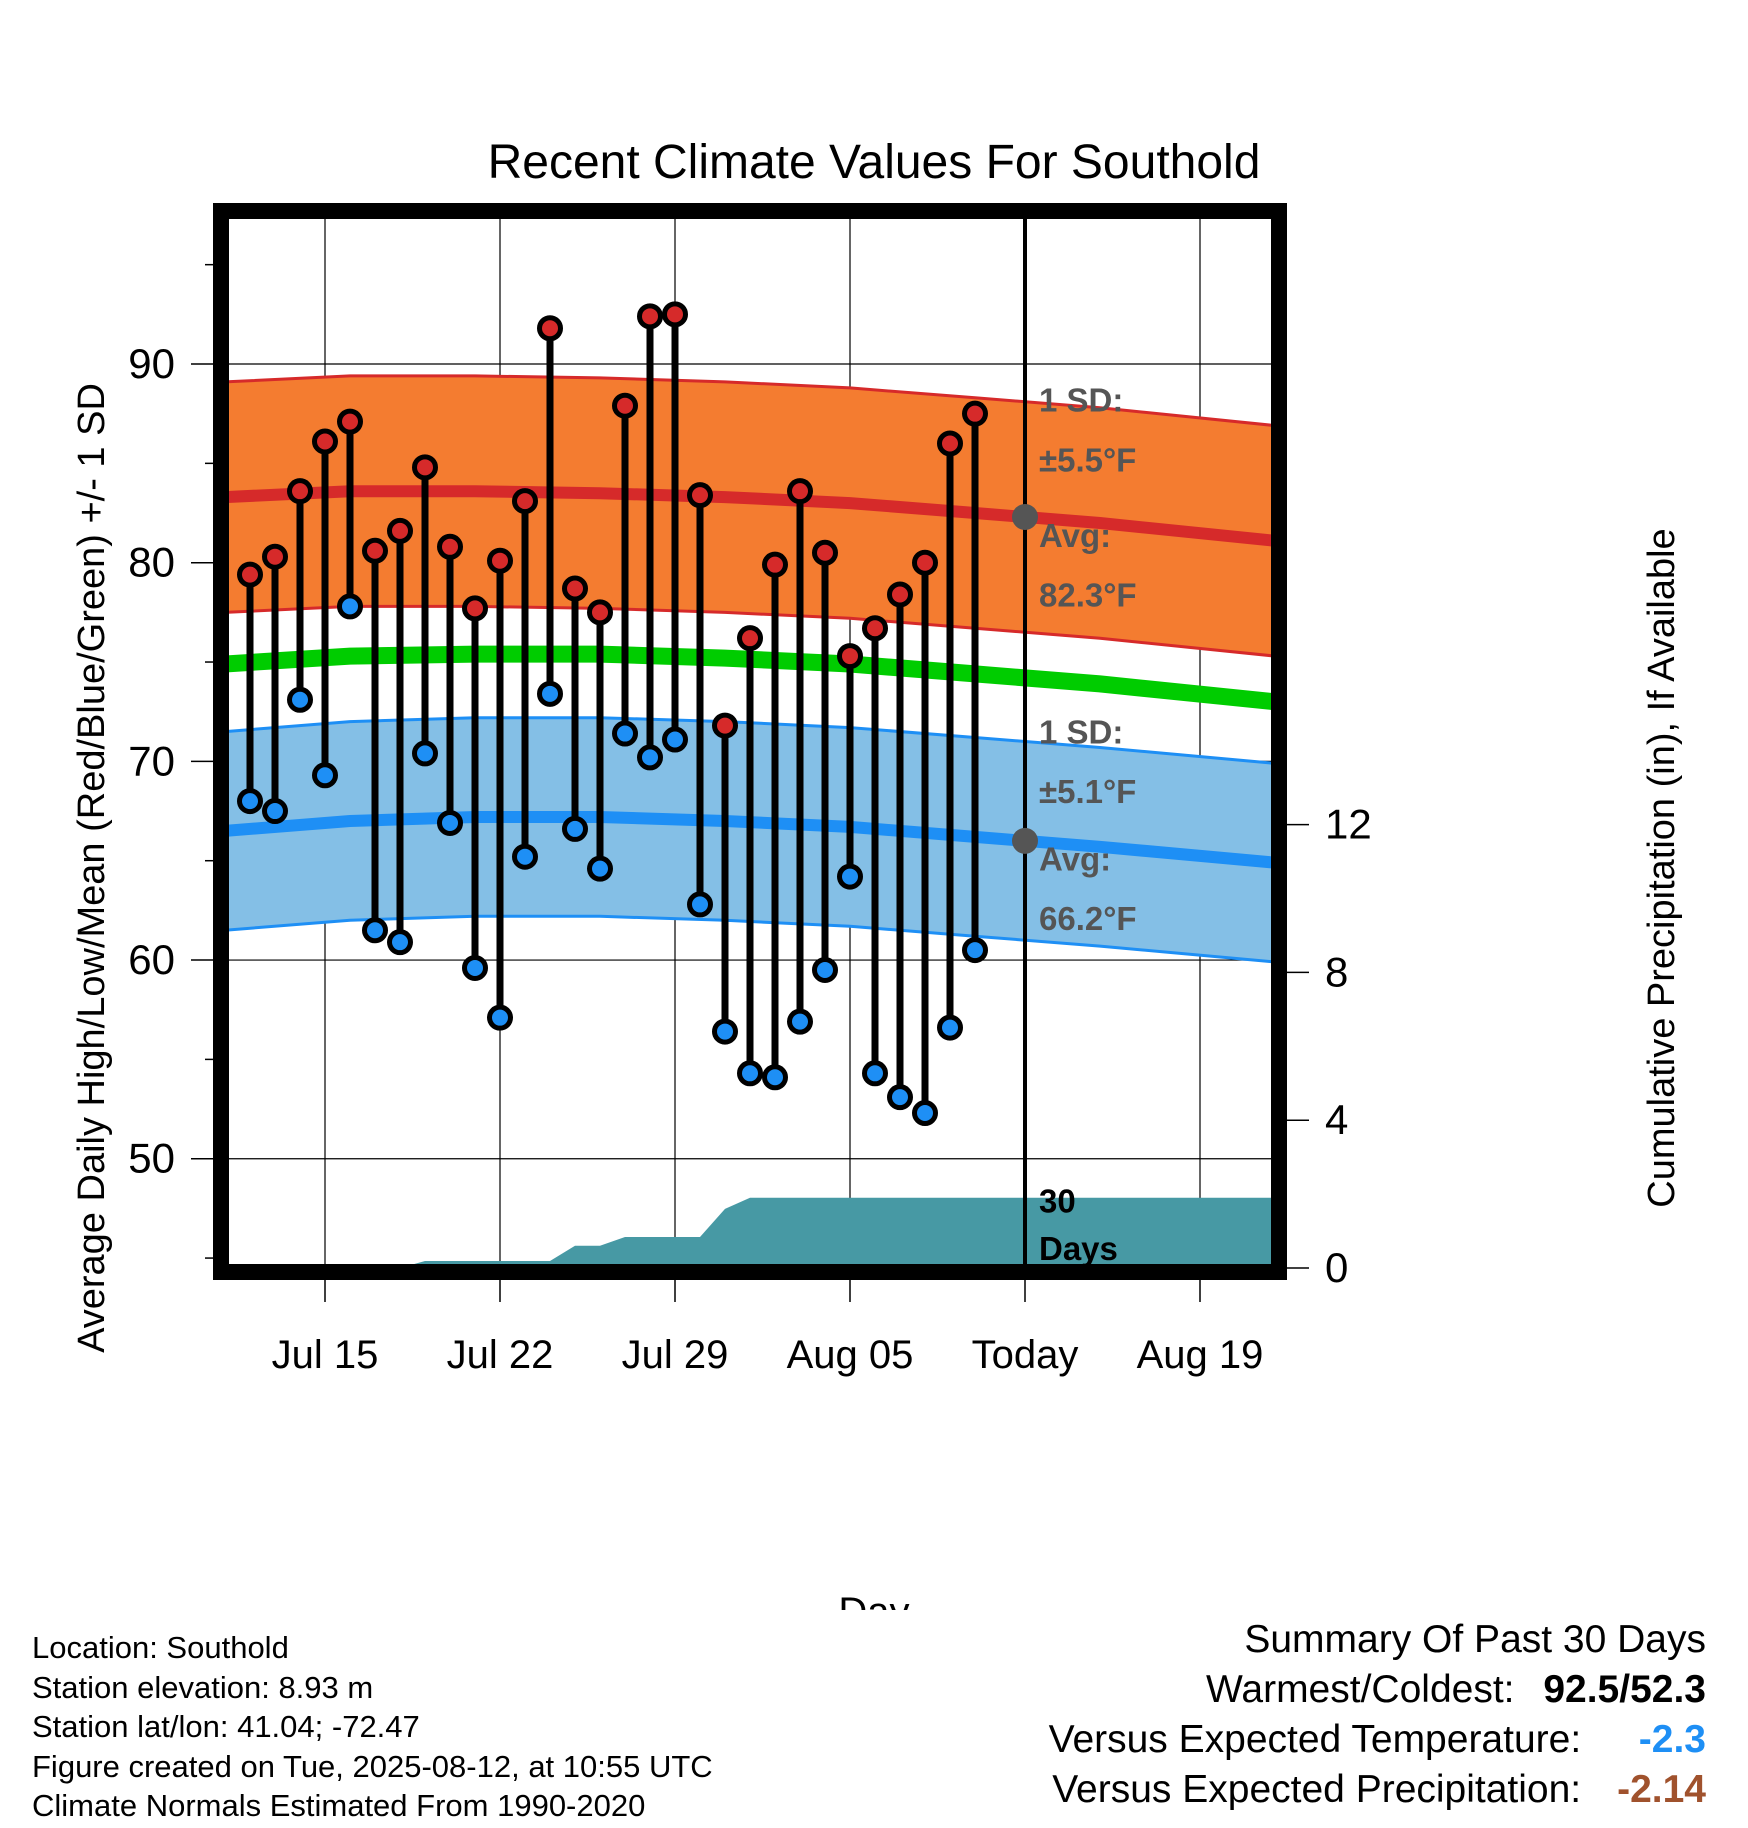  I want to click on mean-line, so click(750, 678).